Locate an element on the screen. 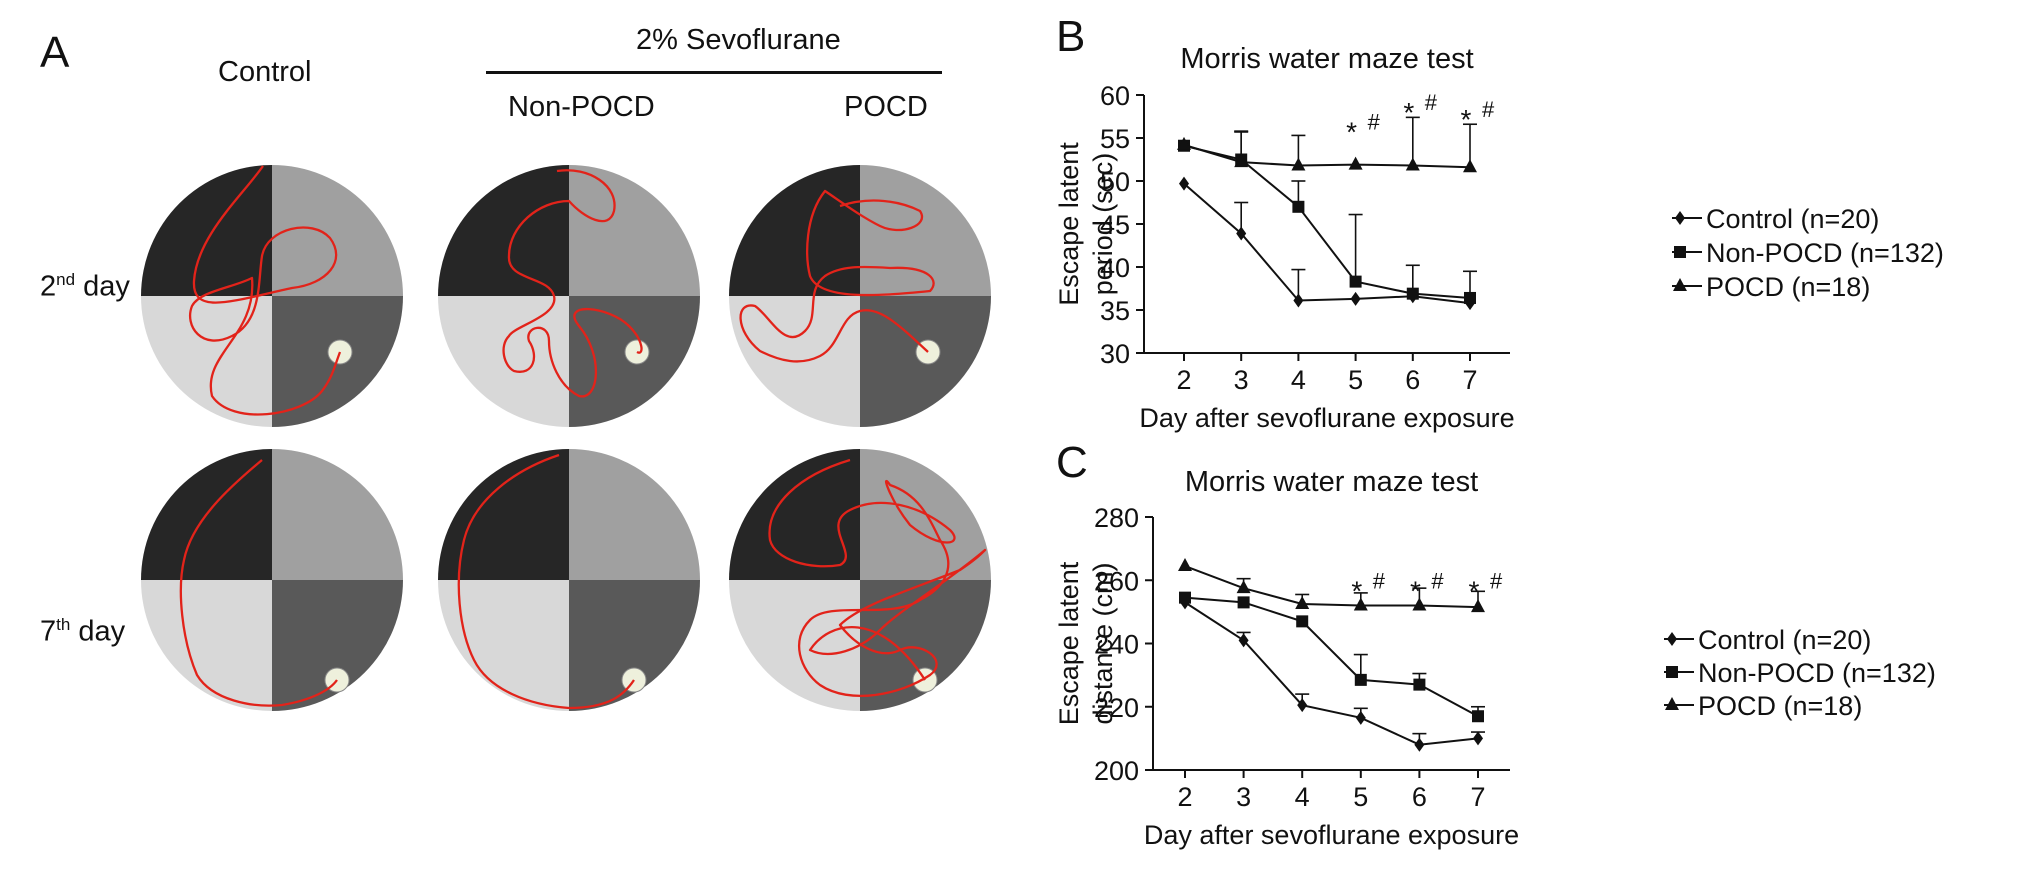 The width and height of the screenshot is (2031, 875). series-square is located at coordinates (1332, 657).